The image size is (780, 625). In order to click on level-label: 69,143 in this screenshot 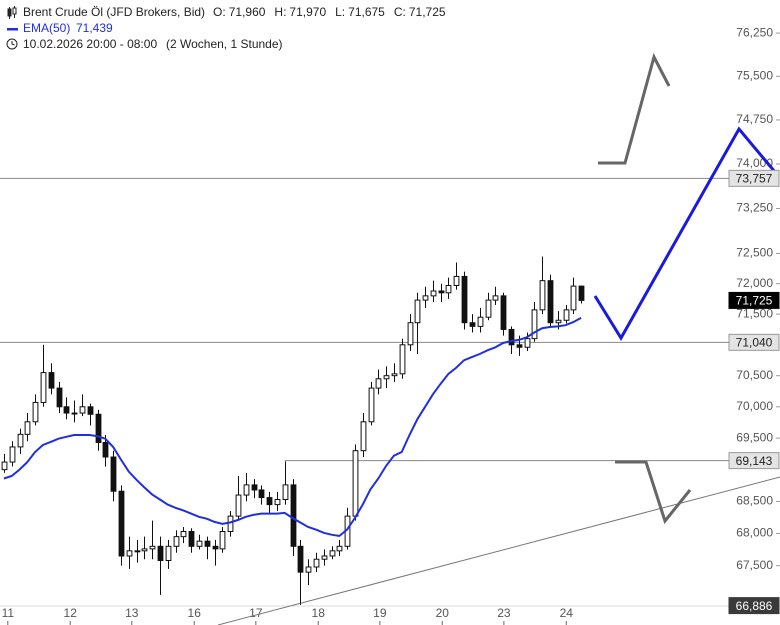, I will do `click(754, 461)`.